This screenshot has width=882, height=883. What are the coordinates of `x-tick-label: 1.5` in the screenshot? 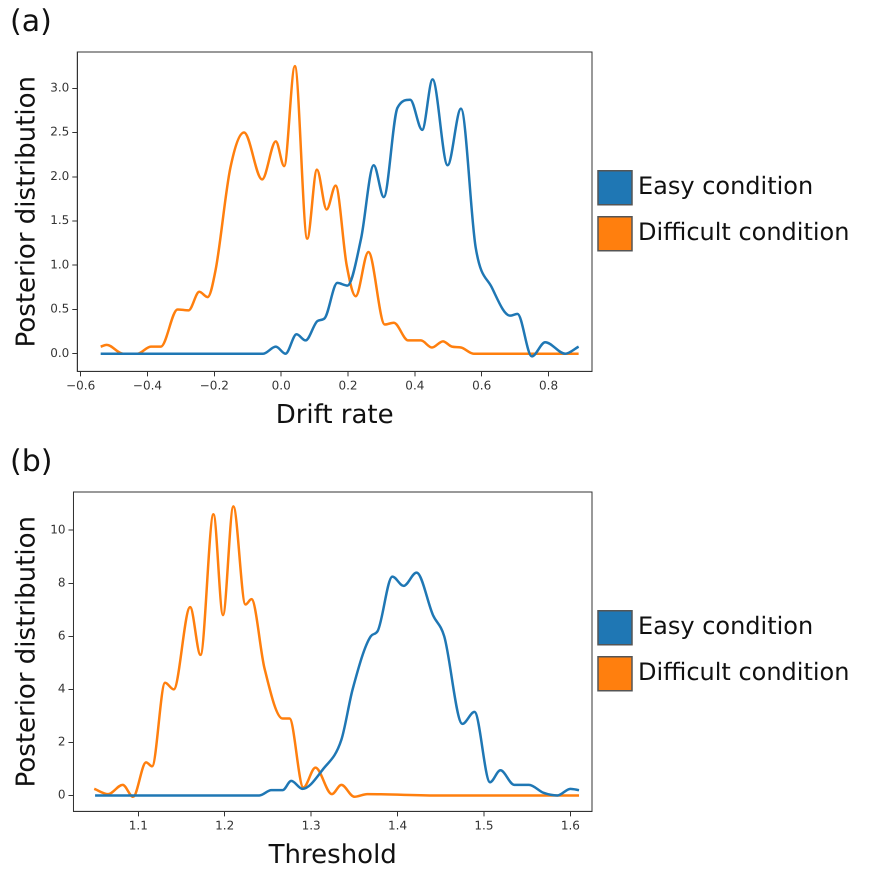 It's located at (484, 825).